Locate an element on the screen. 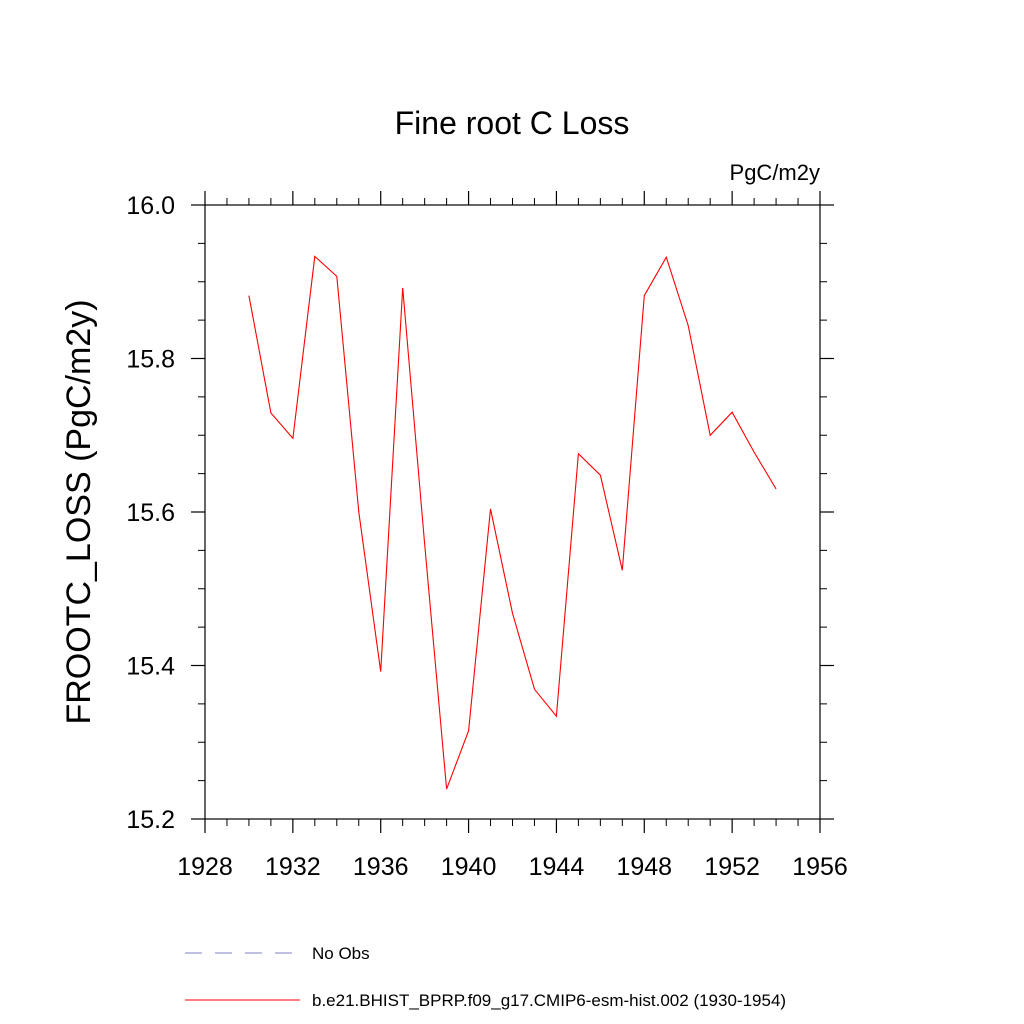  chart-title: Fine root C Loss is located at coordinates (512, 123).